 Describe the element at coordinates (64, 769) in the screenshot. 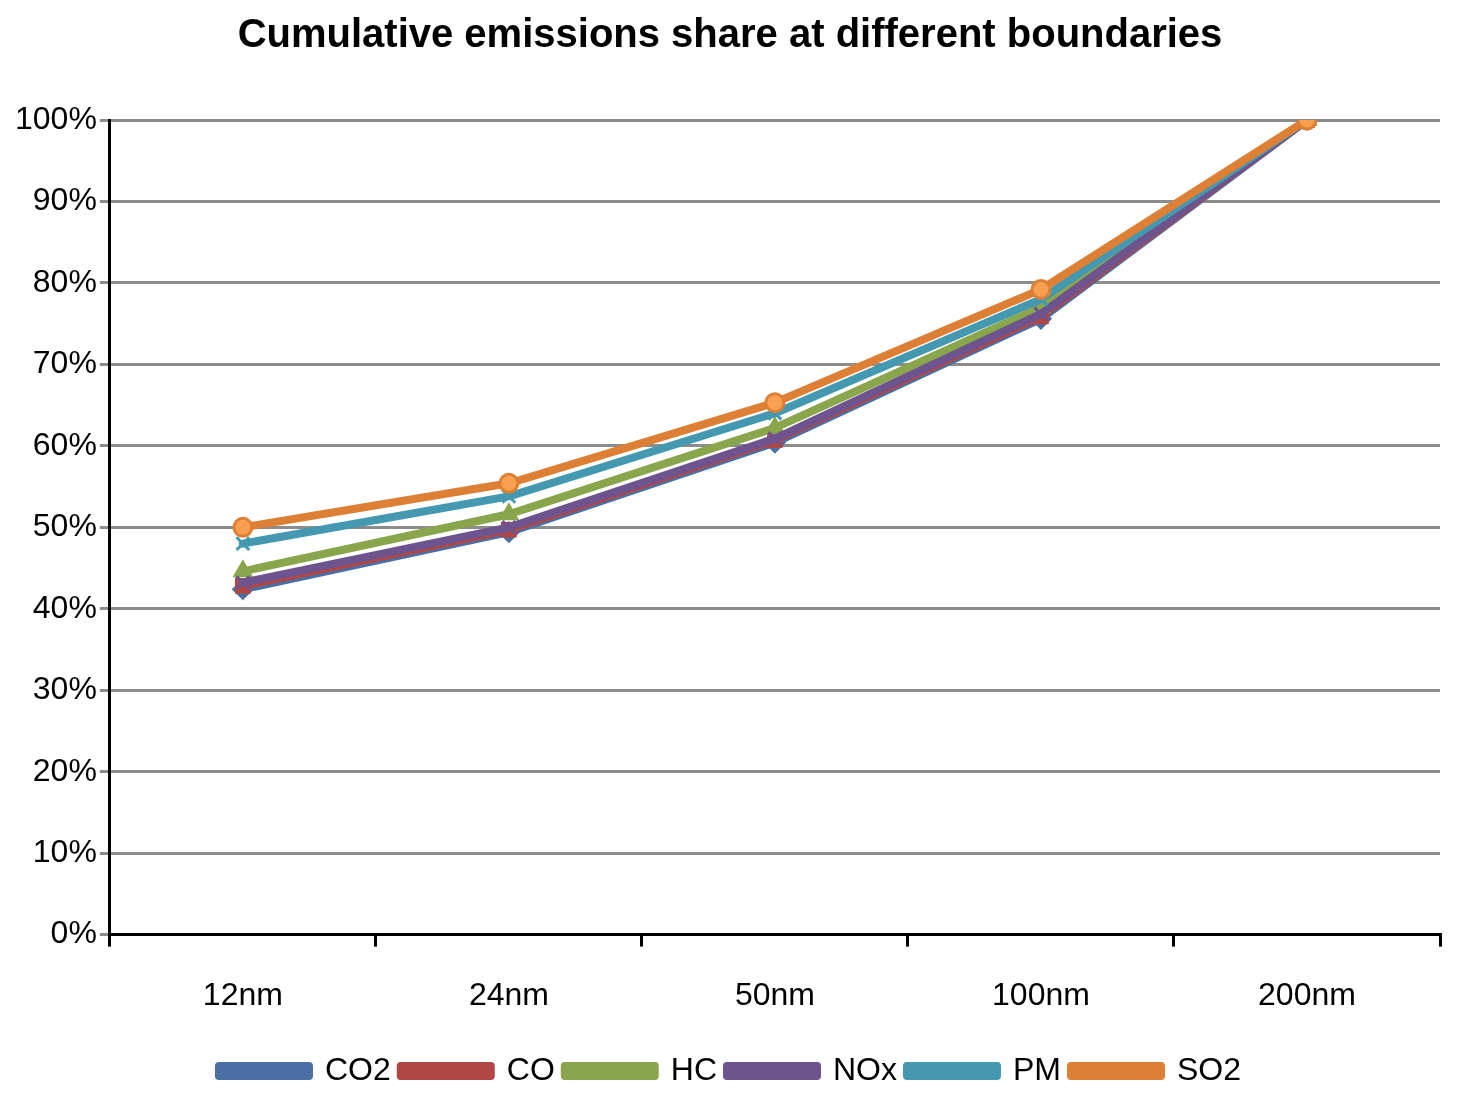

I see `y-tick-label: 20%` at that location.